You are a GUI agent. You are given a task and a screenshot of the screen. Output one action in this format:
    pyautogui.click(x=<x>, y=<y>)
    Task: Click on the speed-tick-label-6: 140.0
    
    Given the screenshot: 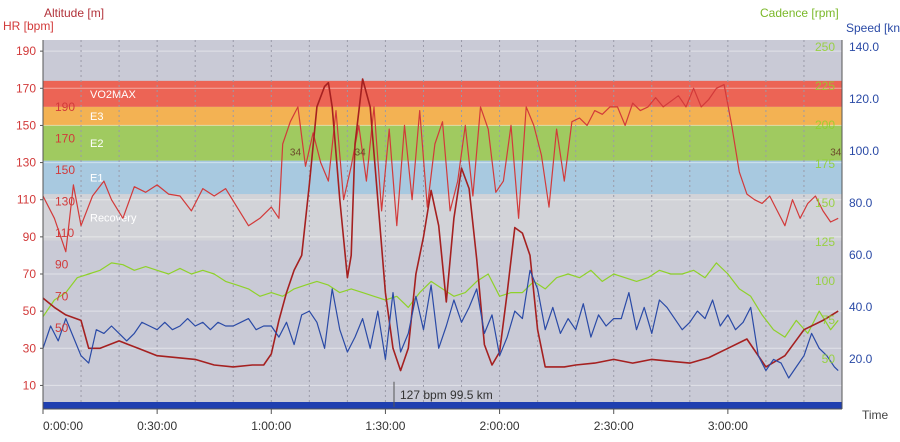 What is the action you would take?
    pyautogui.click(x=864, y=47)
    